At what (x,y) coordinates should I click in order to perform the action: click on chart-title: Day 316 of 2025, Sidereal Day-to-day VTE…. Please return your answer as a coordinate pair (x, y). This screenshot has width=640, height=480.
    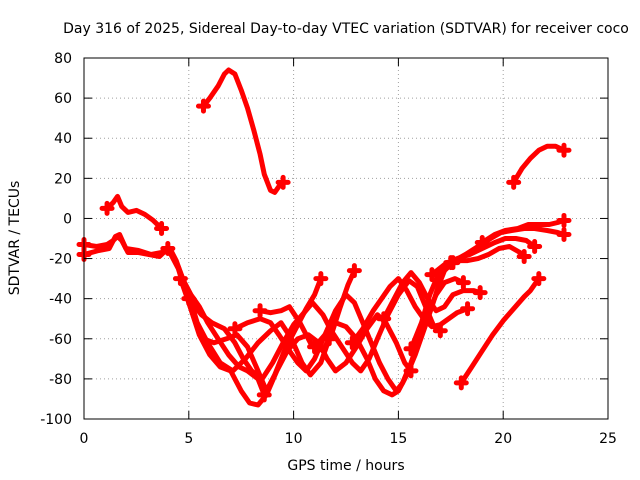
    Looking at the image, I should click on (346, 29).